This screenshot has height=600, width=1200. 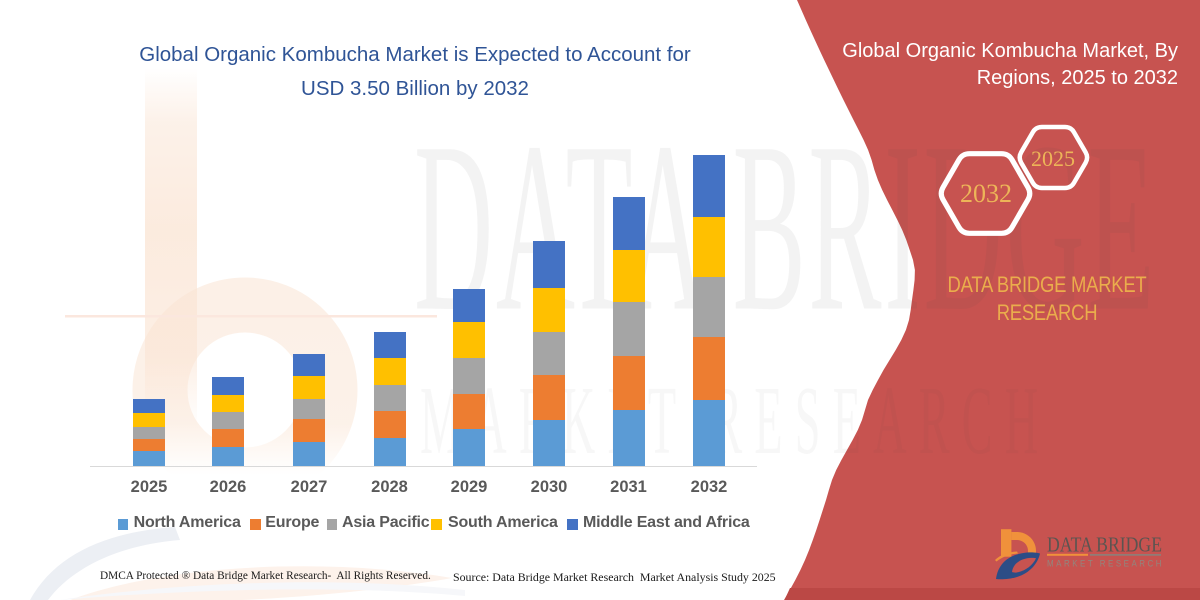 I want to click on svg-text: DATA BRIDGE, so click(x=1104, y=545).